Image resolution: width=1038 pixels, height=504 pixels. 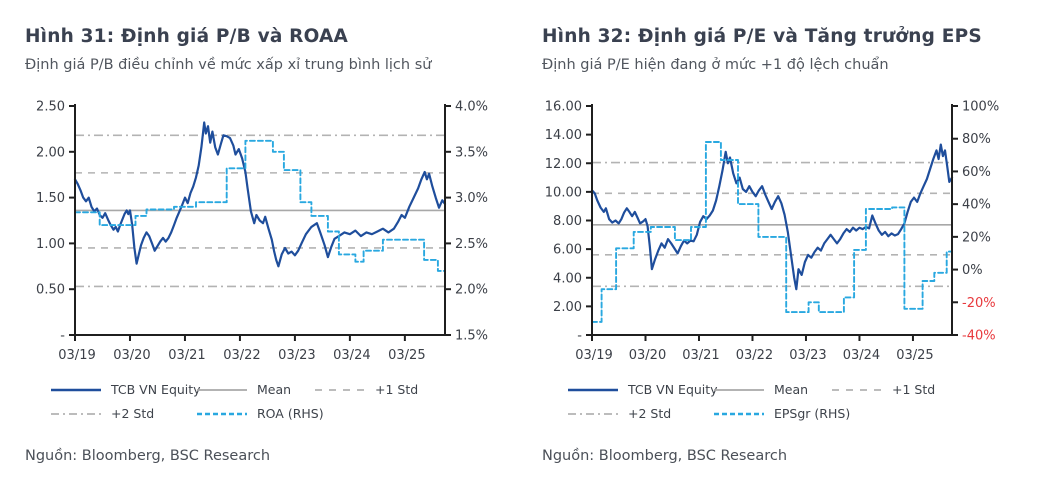 I want to click on chart-legend: TCB VN Equity Mean +1 Std +2 Std ROA (RHS), so click(x=270, y=401).